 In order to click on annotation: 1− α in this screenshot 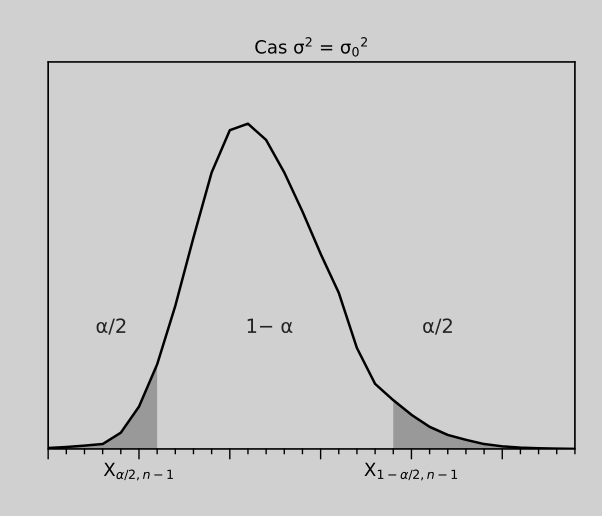, I will do `click(270, 326)`.